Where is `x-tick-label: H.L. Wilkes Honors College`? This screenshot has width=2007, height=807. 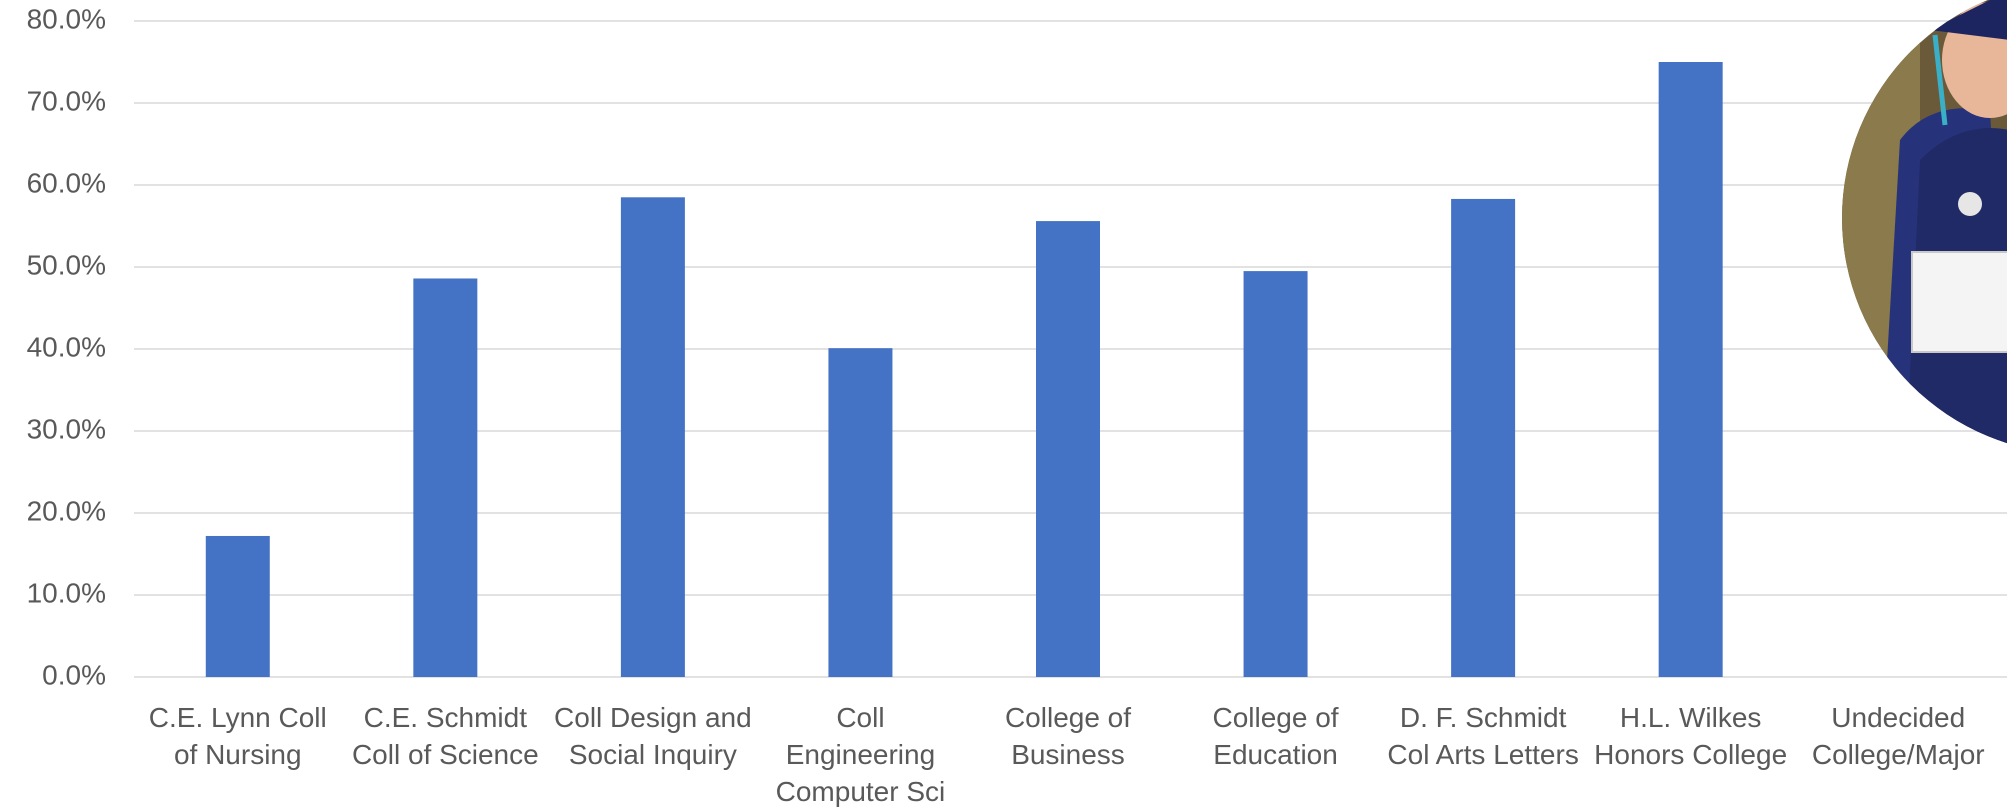
x-tick-label: H.L. Wilkes Honors College is located at coordinates (1691, 736).